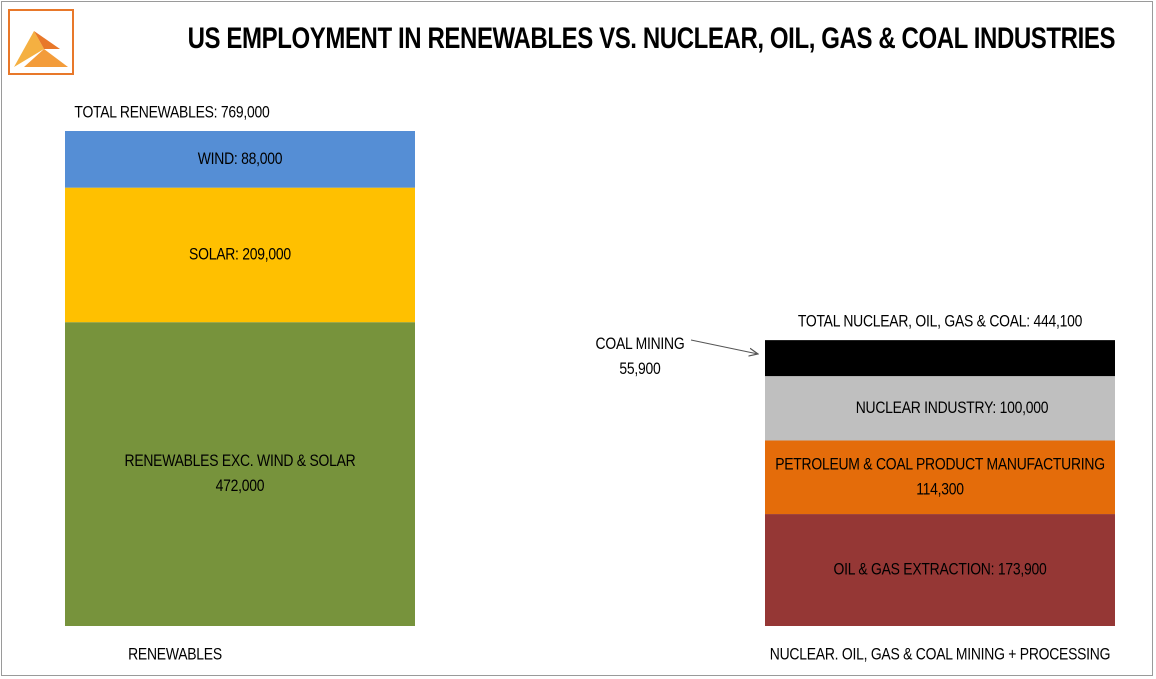 The width and height of the screenshot is (1156, 679). I want to click on total-label-1: TOTAL NUCLEAR, OIL, GAS & COAL: 444,100, so click(940, 321).